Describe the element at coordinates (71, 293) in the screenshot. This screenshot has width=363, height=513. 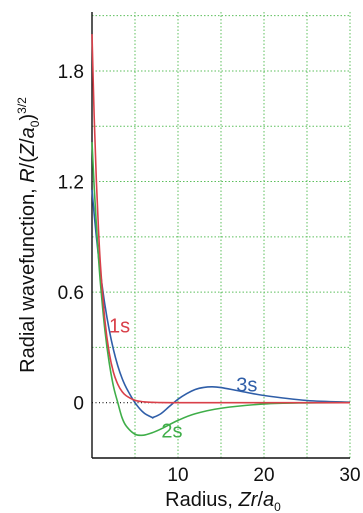
I see `y-tick-label: 0.6` at that location.